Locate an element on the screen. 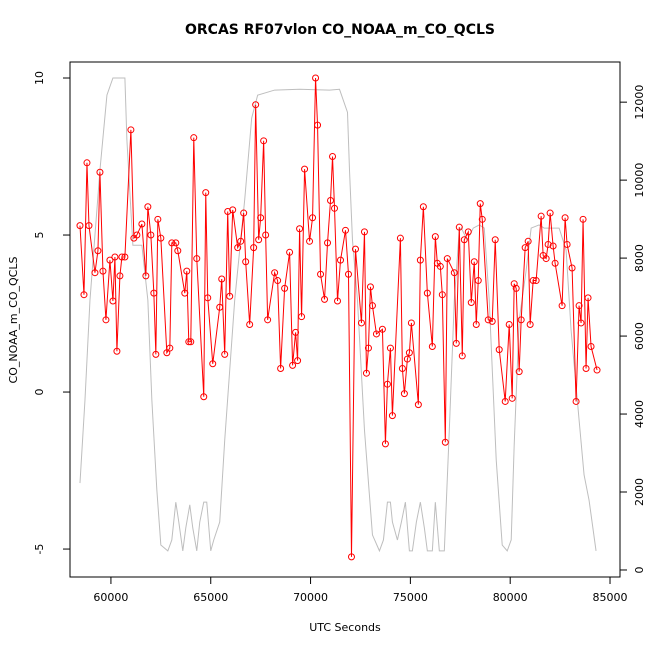 The width and height of the screenshot is (650, 654). y-tick-label: 0 is located at coordinates (39, 392).